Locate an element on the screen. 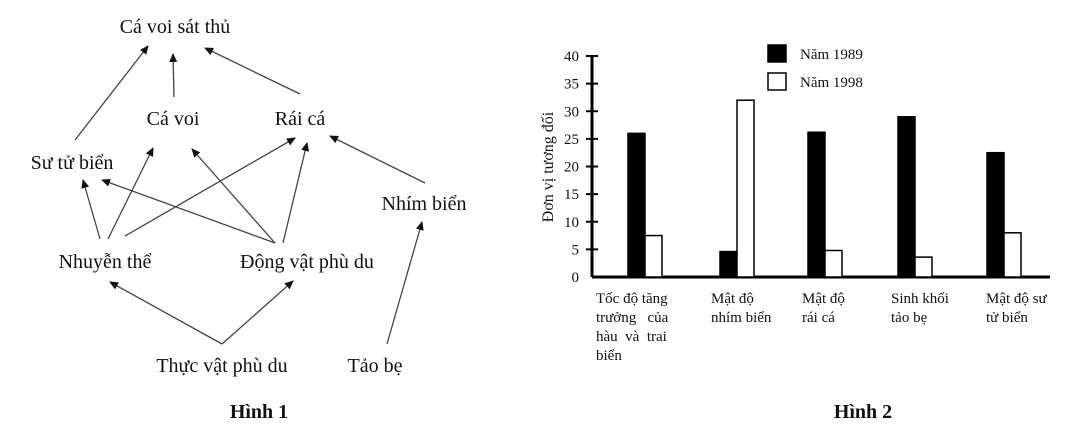  x-category-label-line: biển is located at coordinates (609, 356).